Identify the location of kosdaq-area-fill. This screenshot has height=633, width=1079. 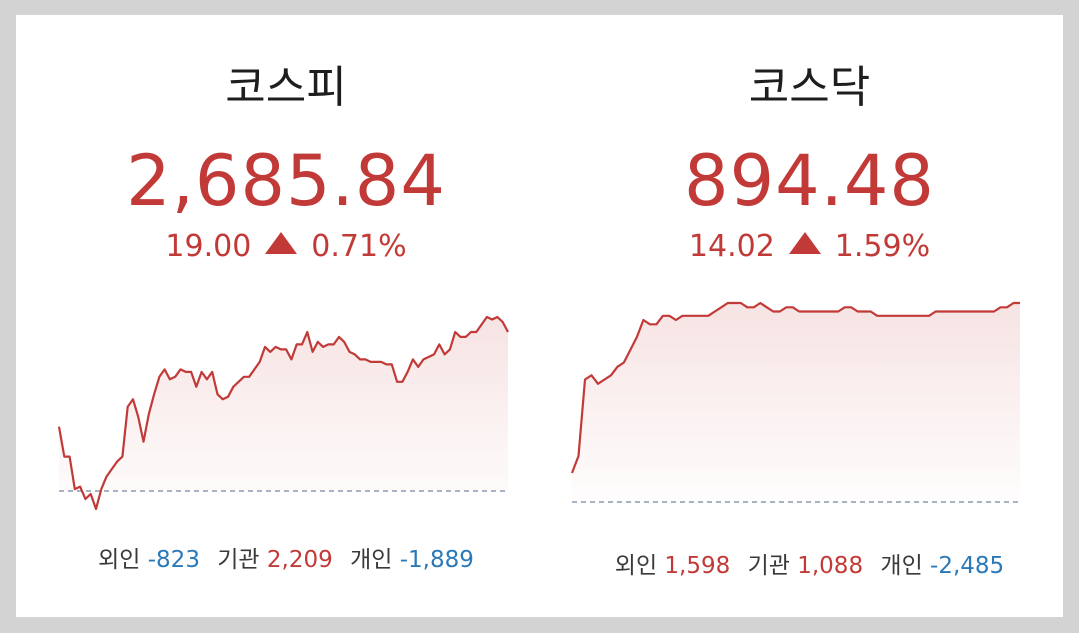
(796, 402).